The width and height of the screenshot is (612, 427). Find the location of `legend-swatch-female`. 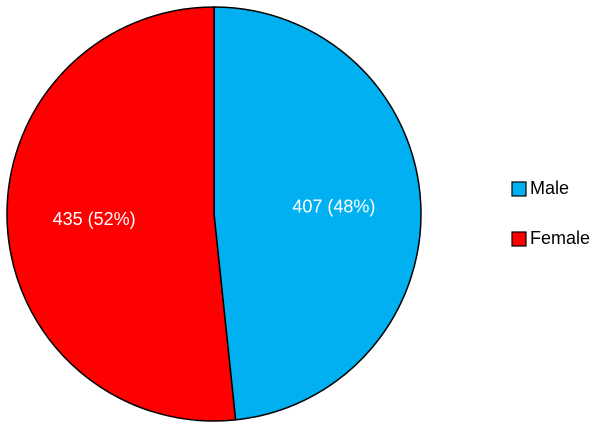

legend-swatch-female is located at coordinates (519, 239).